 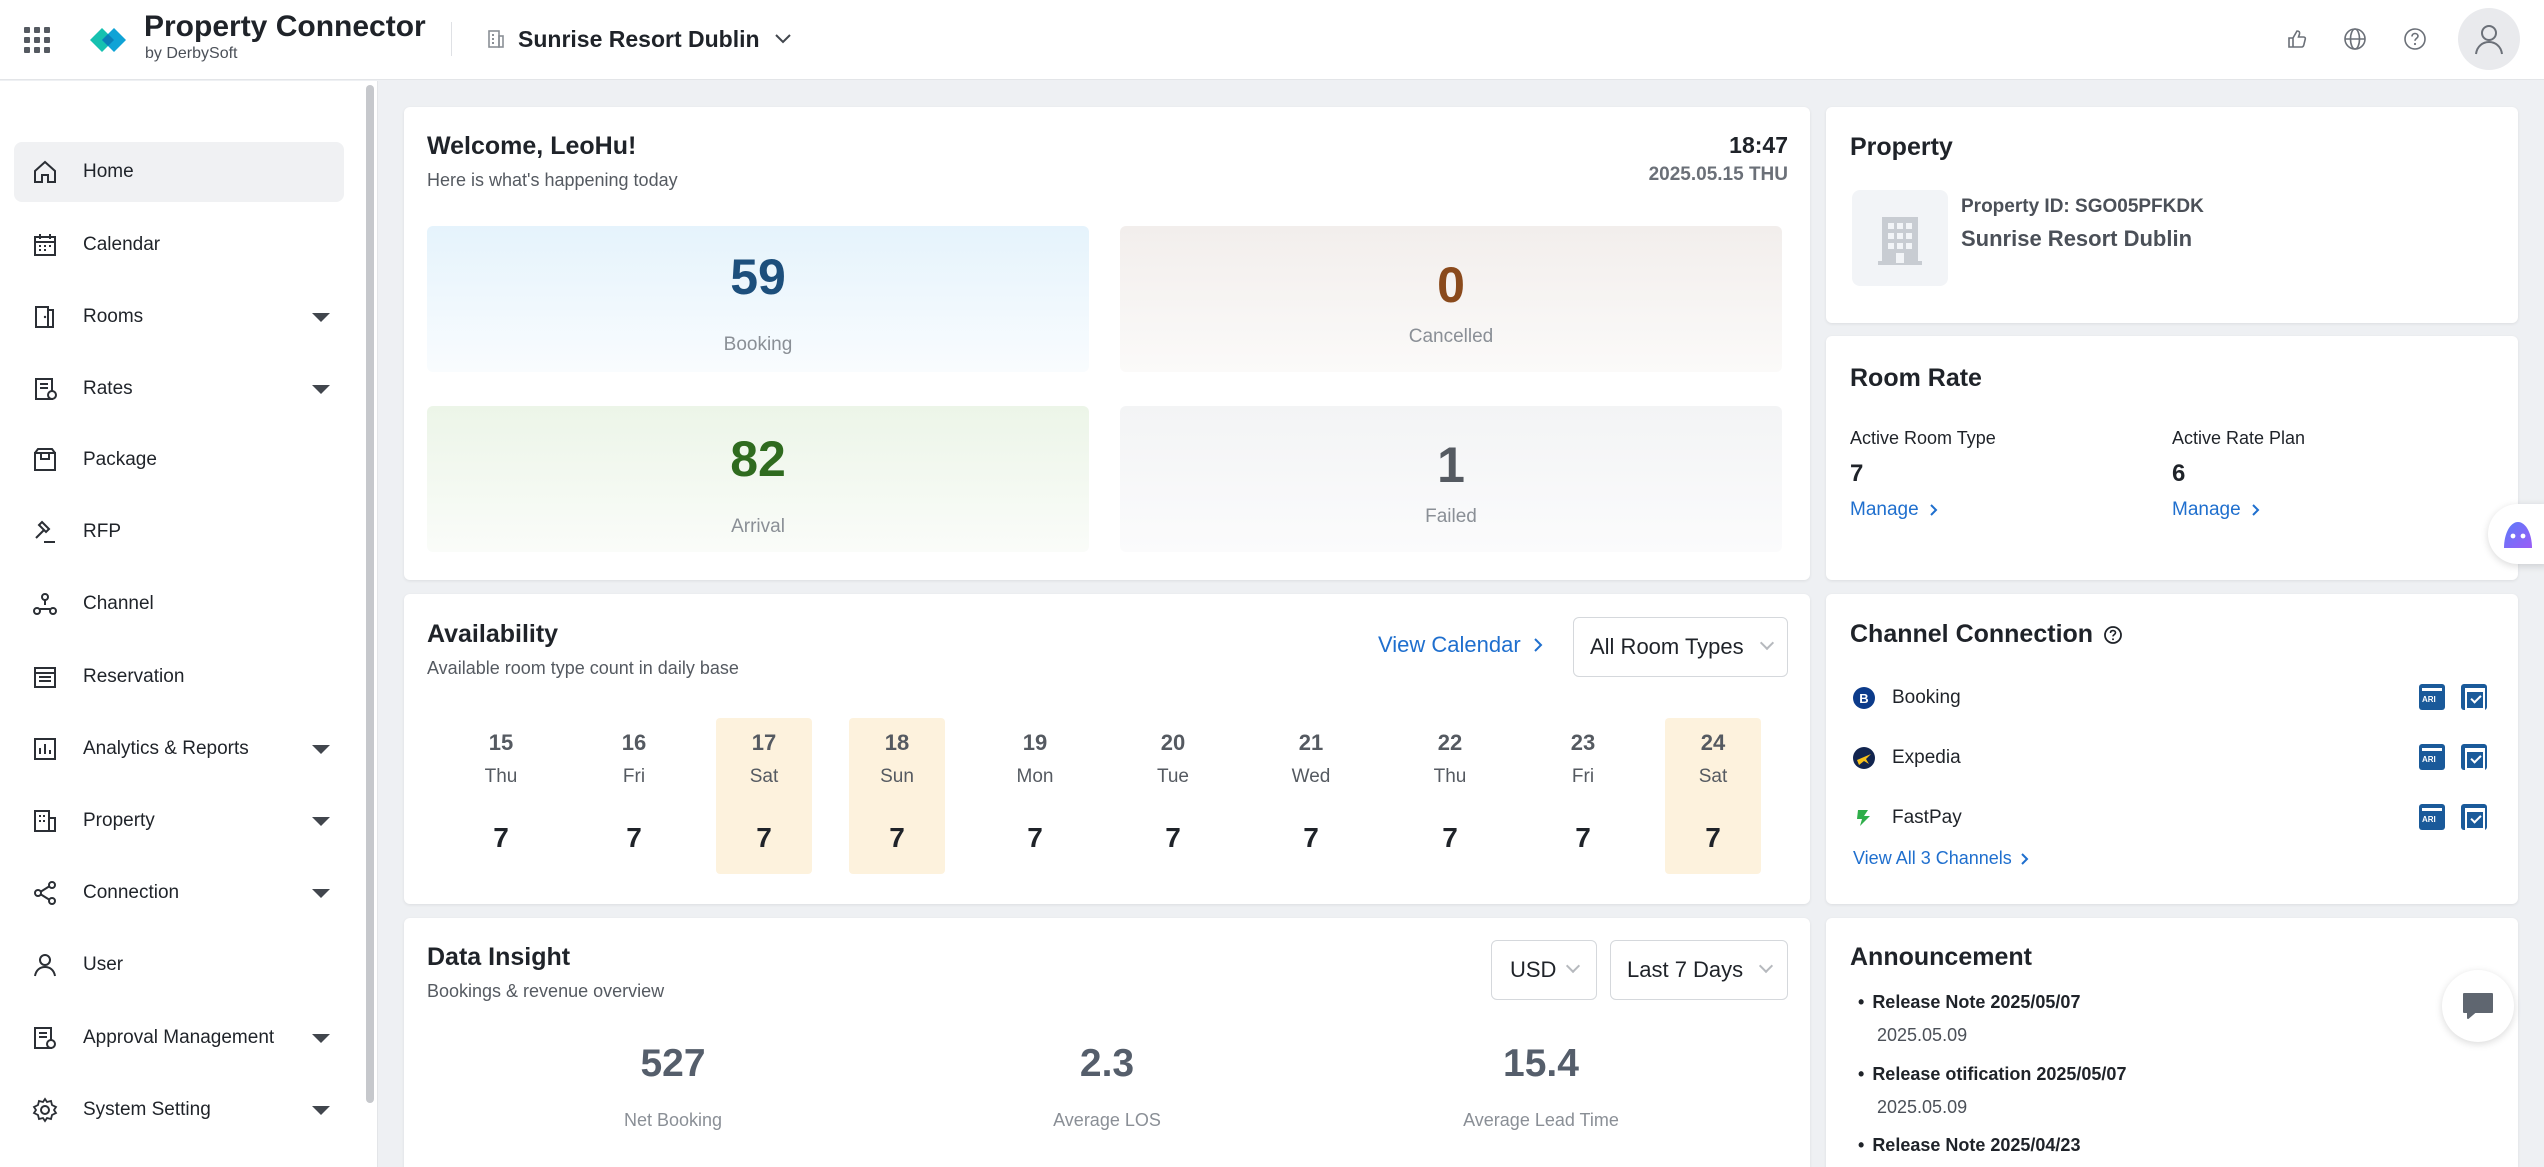 What do you see at coordinates (179, 604) in the screenshot?
I see `sidebar-item-channel: Channel` at bounding box center [179, 604].